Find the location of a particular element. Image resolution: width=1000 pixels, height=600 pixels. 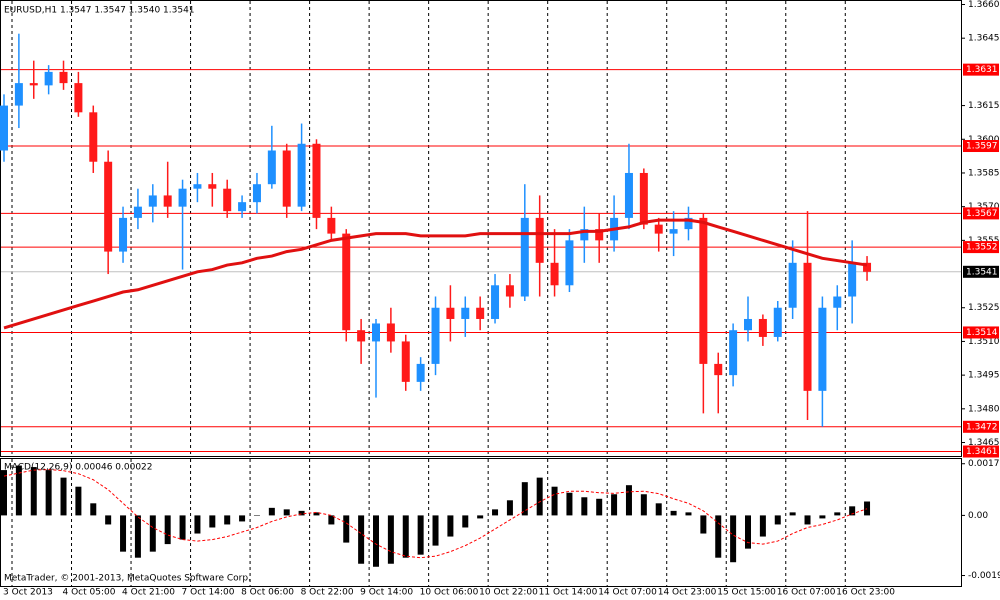

y-tick-label: 1.3615 is located at coordinates (984, 106).